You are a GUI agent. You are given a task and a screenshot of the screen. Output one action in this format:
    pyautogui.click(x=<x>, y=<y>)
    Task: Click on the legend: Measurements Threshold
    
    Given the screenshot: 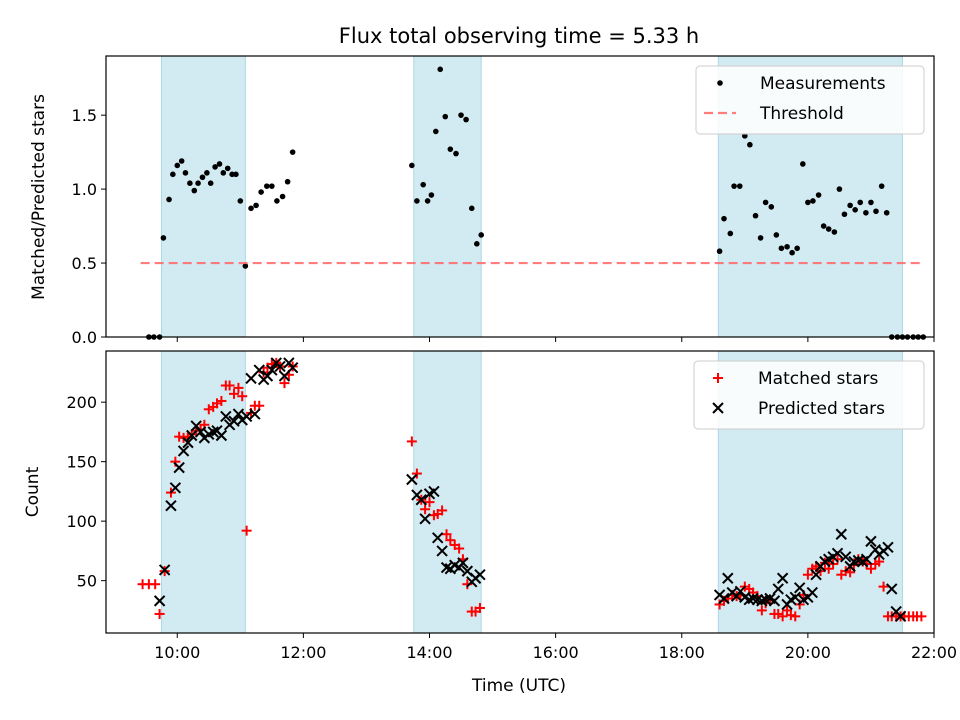 What is the action you would take?
    pyautogui.click(x=810, y=100)
    